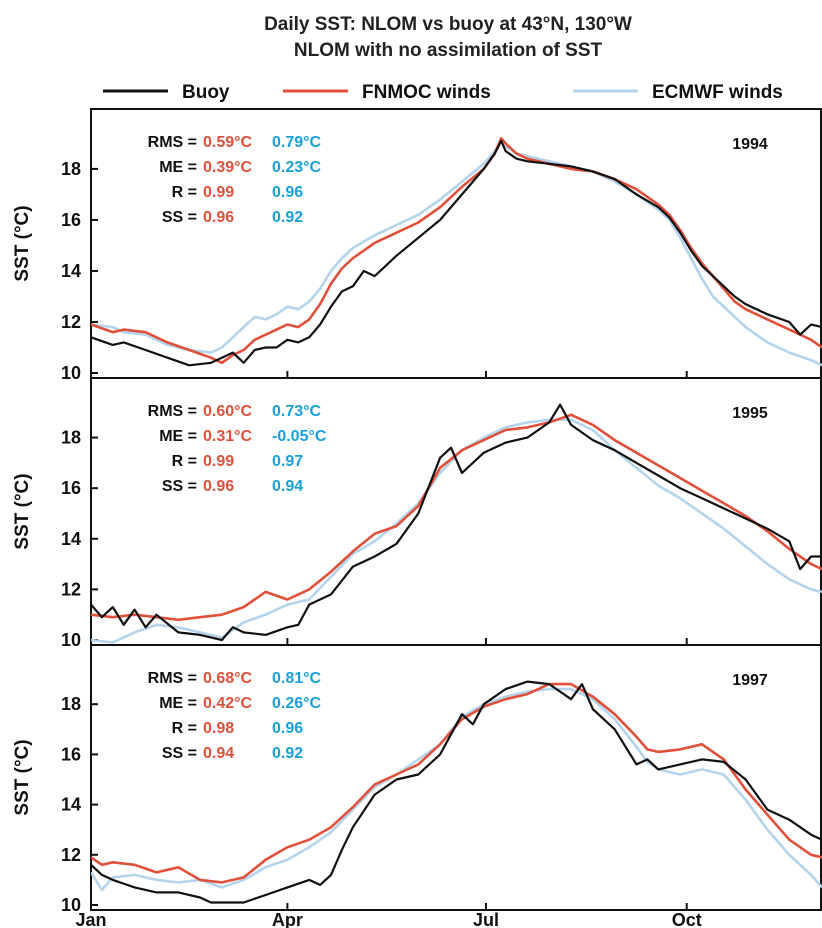  What do you see at coordinates (228, 411) in the screenshot?
I see `stat-value-fnmoc: 0.60°C` at bounding box center [228, 411].